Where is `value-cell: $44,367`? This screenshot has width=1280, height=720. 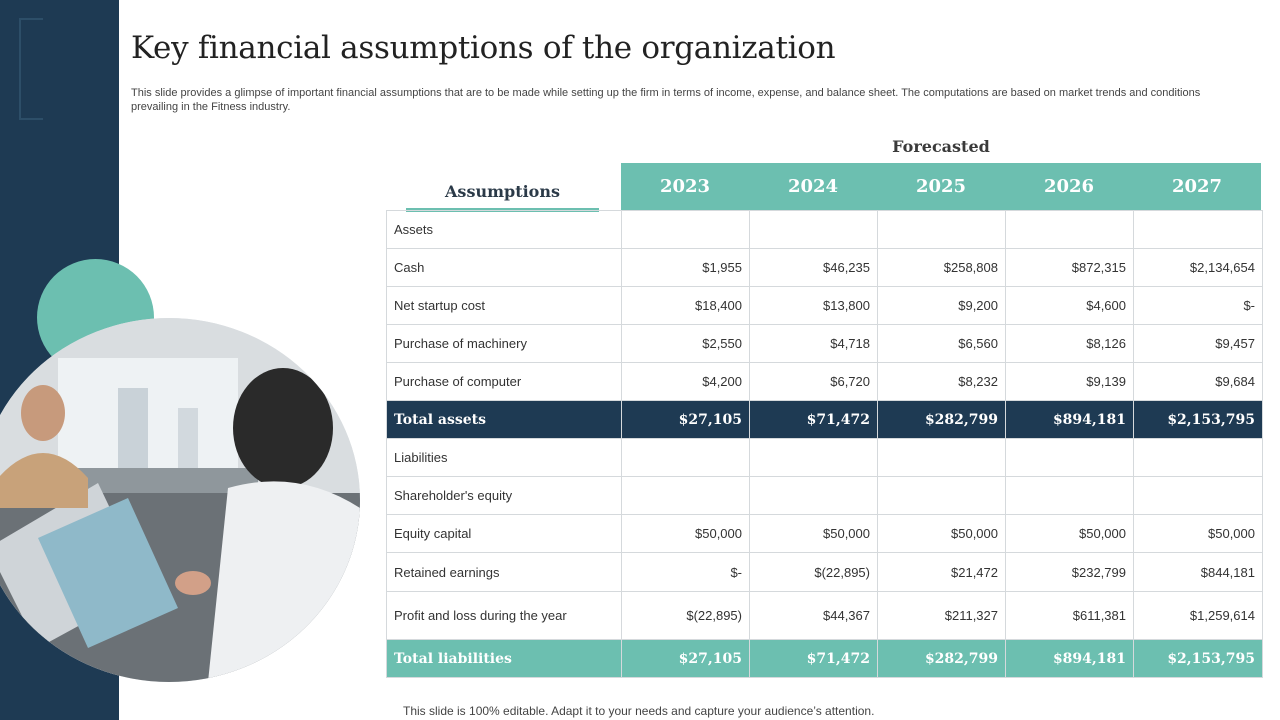 value-cell: $44,367 is located at coordinates (813, 615).